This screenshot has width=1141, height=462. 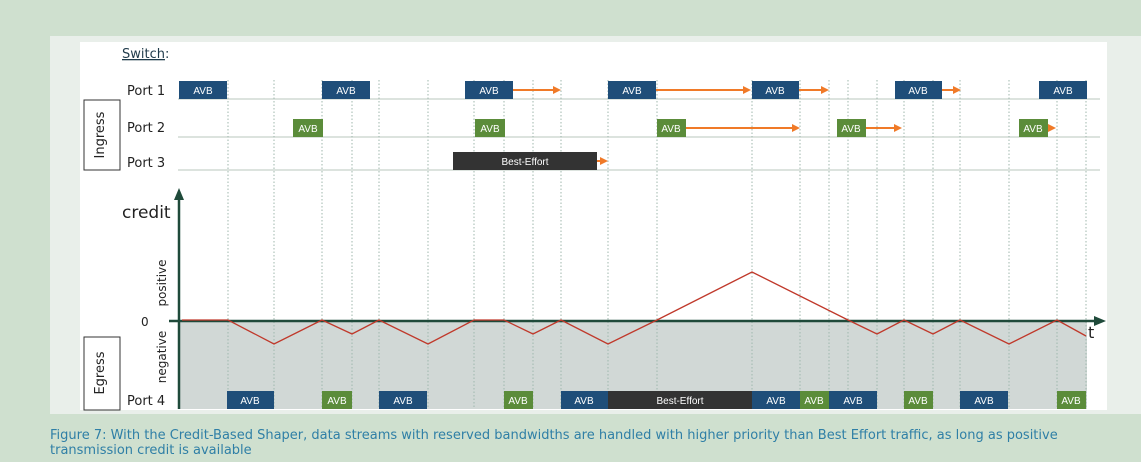 I want to click on port4-frame-2-label: AVB, so click(x=337, y=401).